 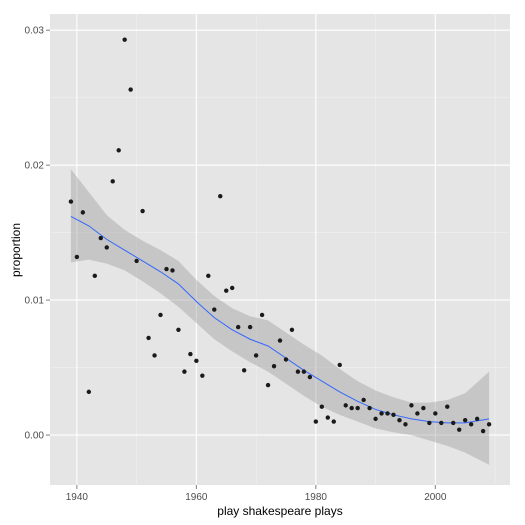 I want to click on y-tick-label: 0.02, so click(x=35, y=166).